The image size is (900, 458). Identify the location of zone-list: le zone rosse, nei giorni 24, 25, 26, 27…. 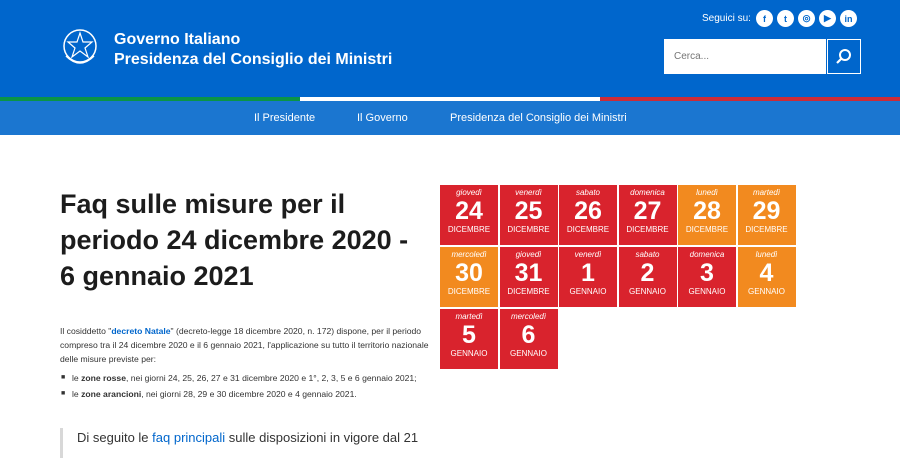
(245, 387).